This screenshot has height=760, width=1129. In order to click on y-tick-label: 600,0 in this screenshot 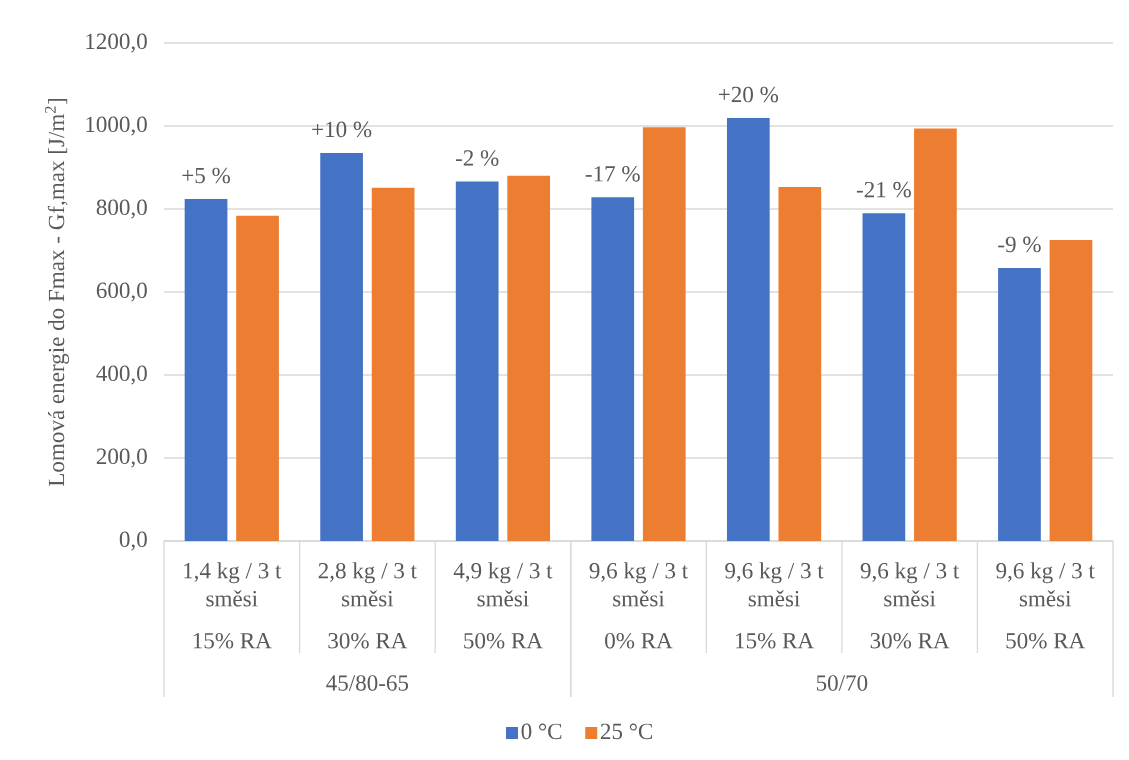, I will do `click(121, 292)`.